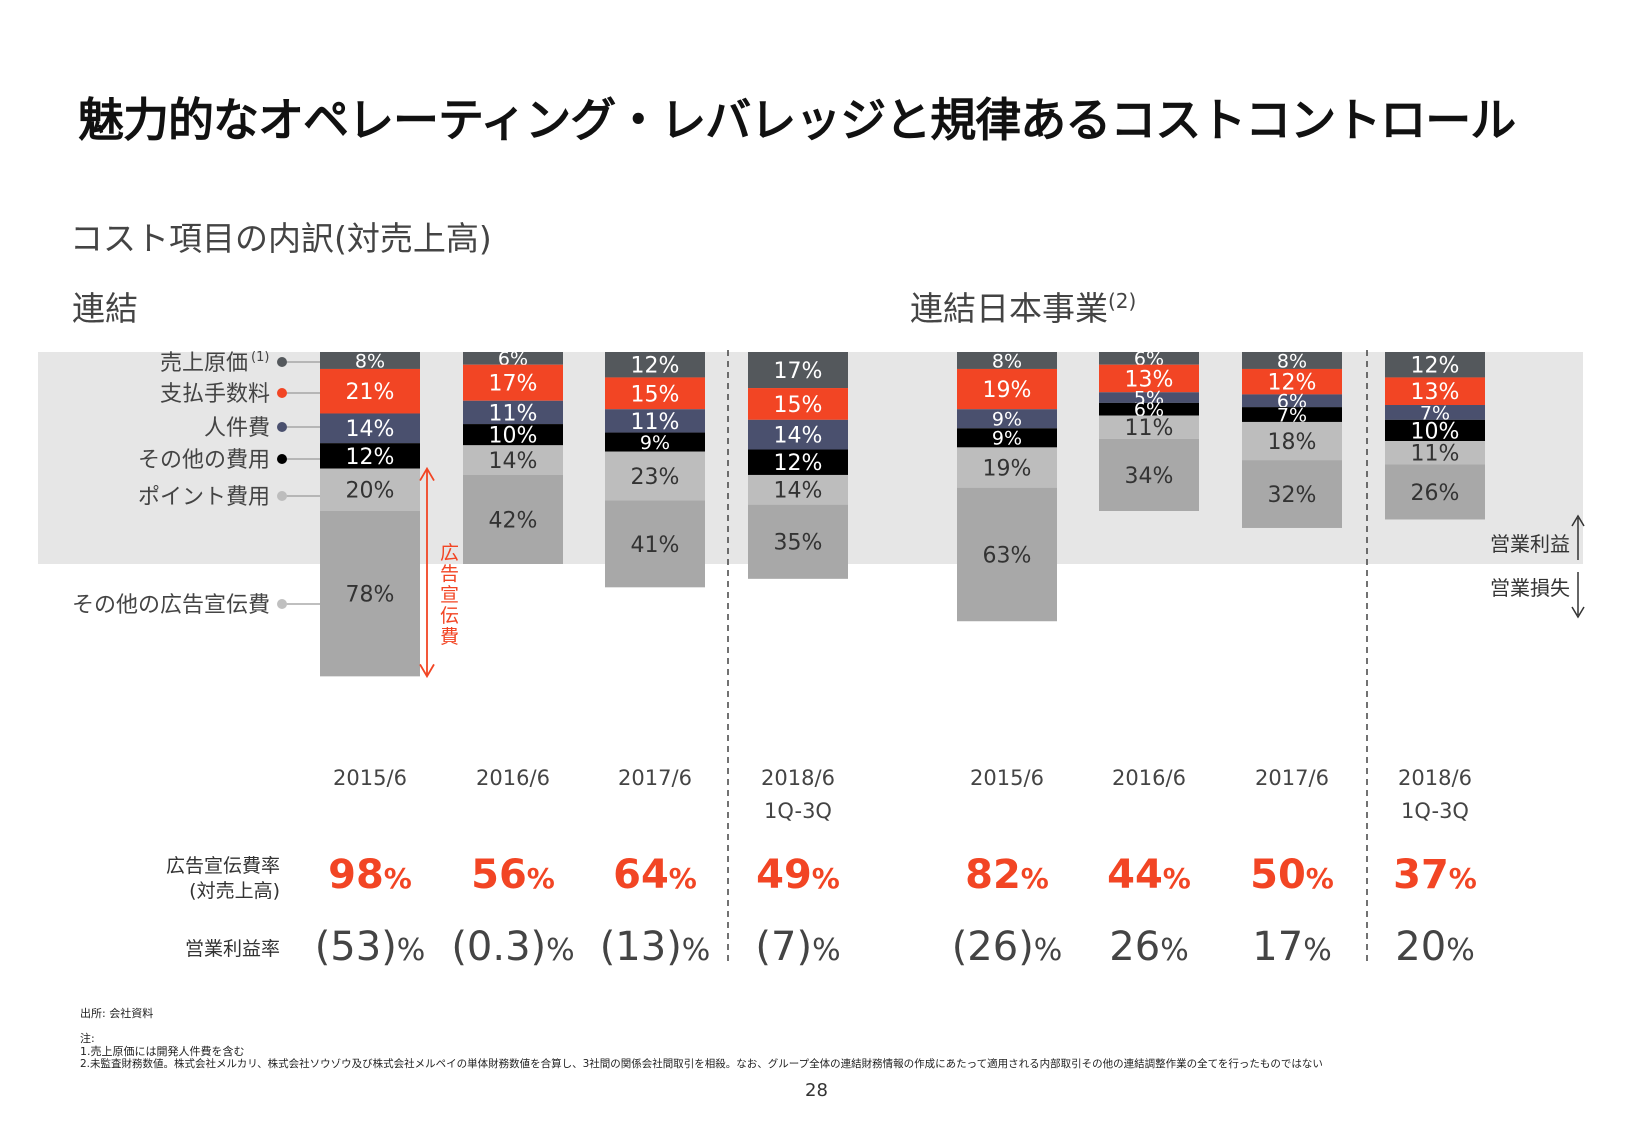 The width and height of the screenshot is (1625, 1125). I want to click on ad-bracket-label: 広告宣伝費, so click(448, 594).